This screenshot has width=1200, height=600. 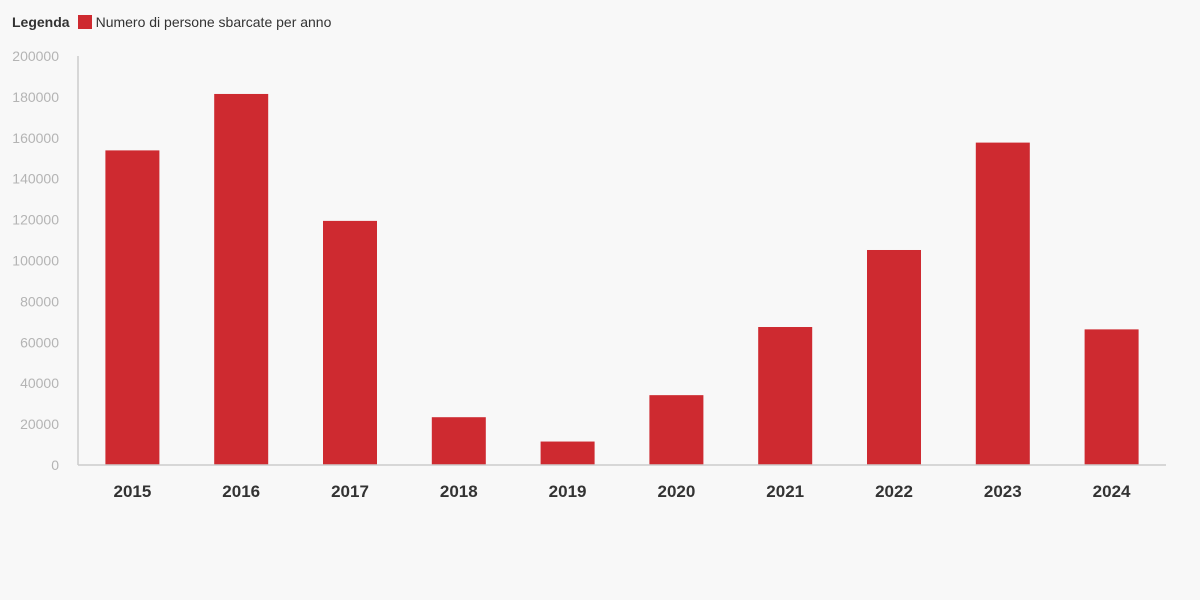 What do you see at coordinates (35, 261) in the screenshot?
I see `y-tick-label: 100000` at bounding box center [35, 261].